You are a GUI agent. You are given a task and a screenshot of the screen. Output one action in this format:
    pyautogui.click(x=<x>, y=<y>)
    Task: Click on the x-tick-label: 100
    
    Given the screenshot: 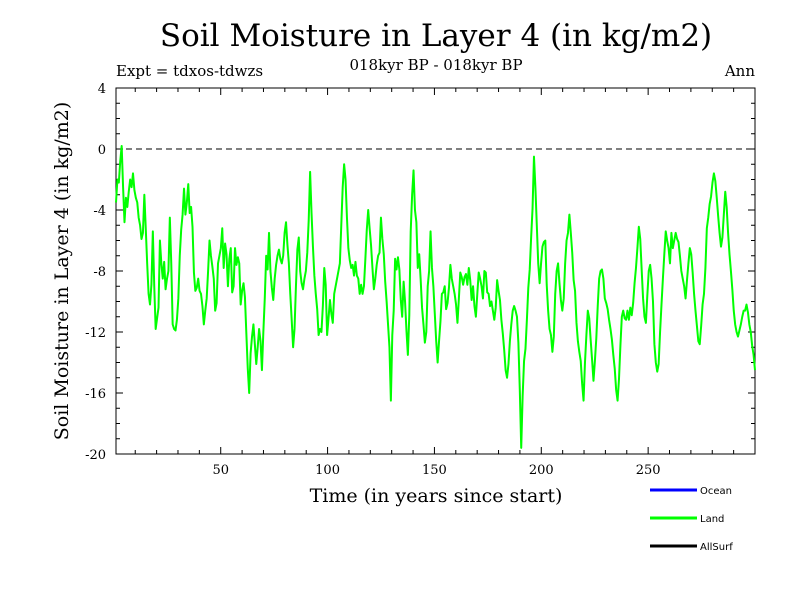 What is the action you would take?
    pyautogui.click(x=327, y=470)
    